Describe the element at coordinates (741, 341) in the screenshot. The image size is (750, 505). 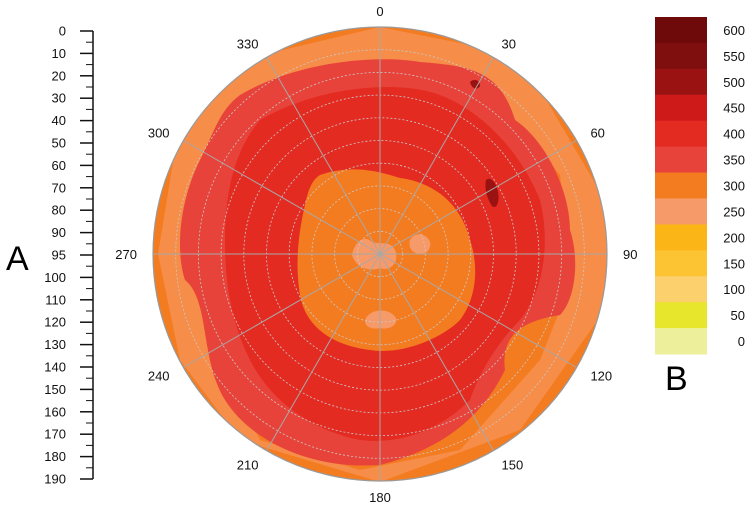
I see `colorbar-tick-label: 0` at that location.